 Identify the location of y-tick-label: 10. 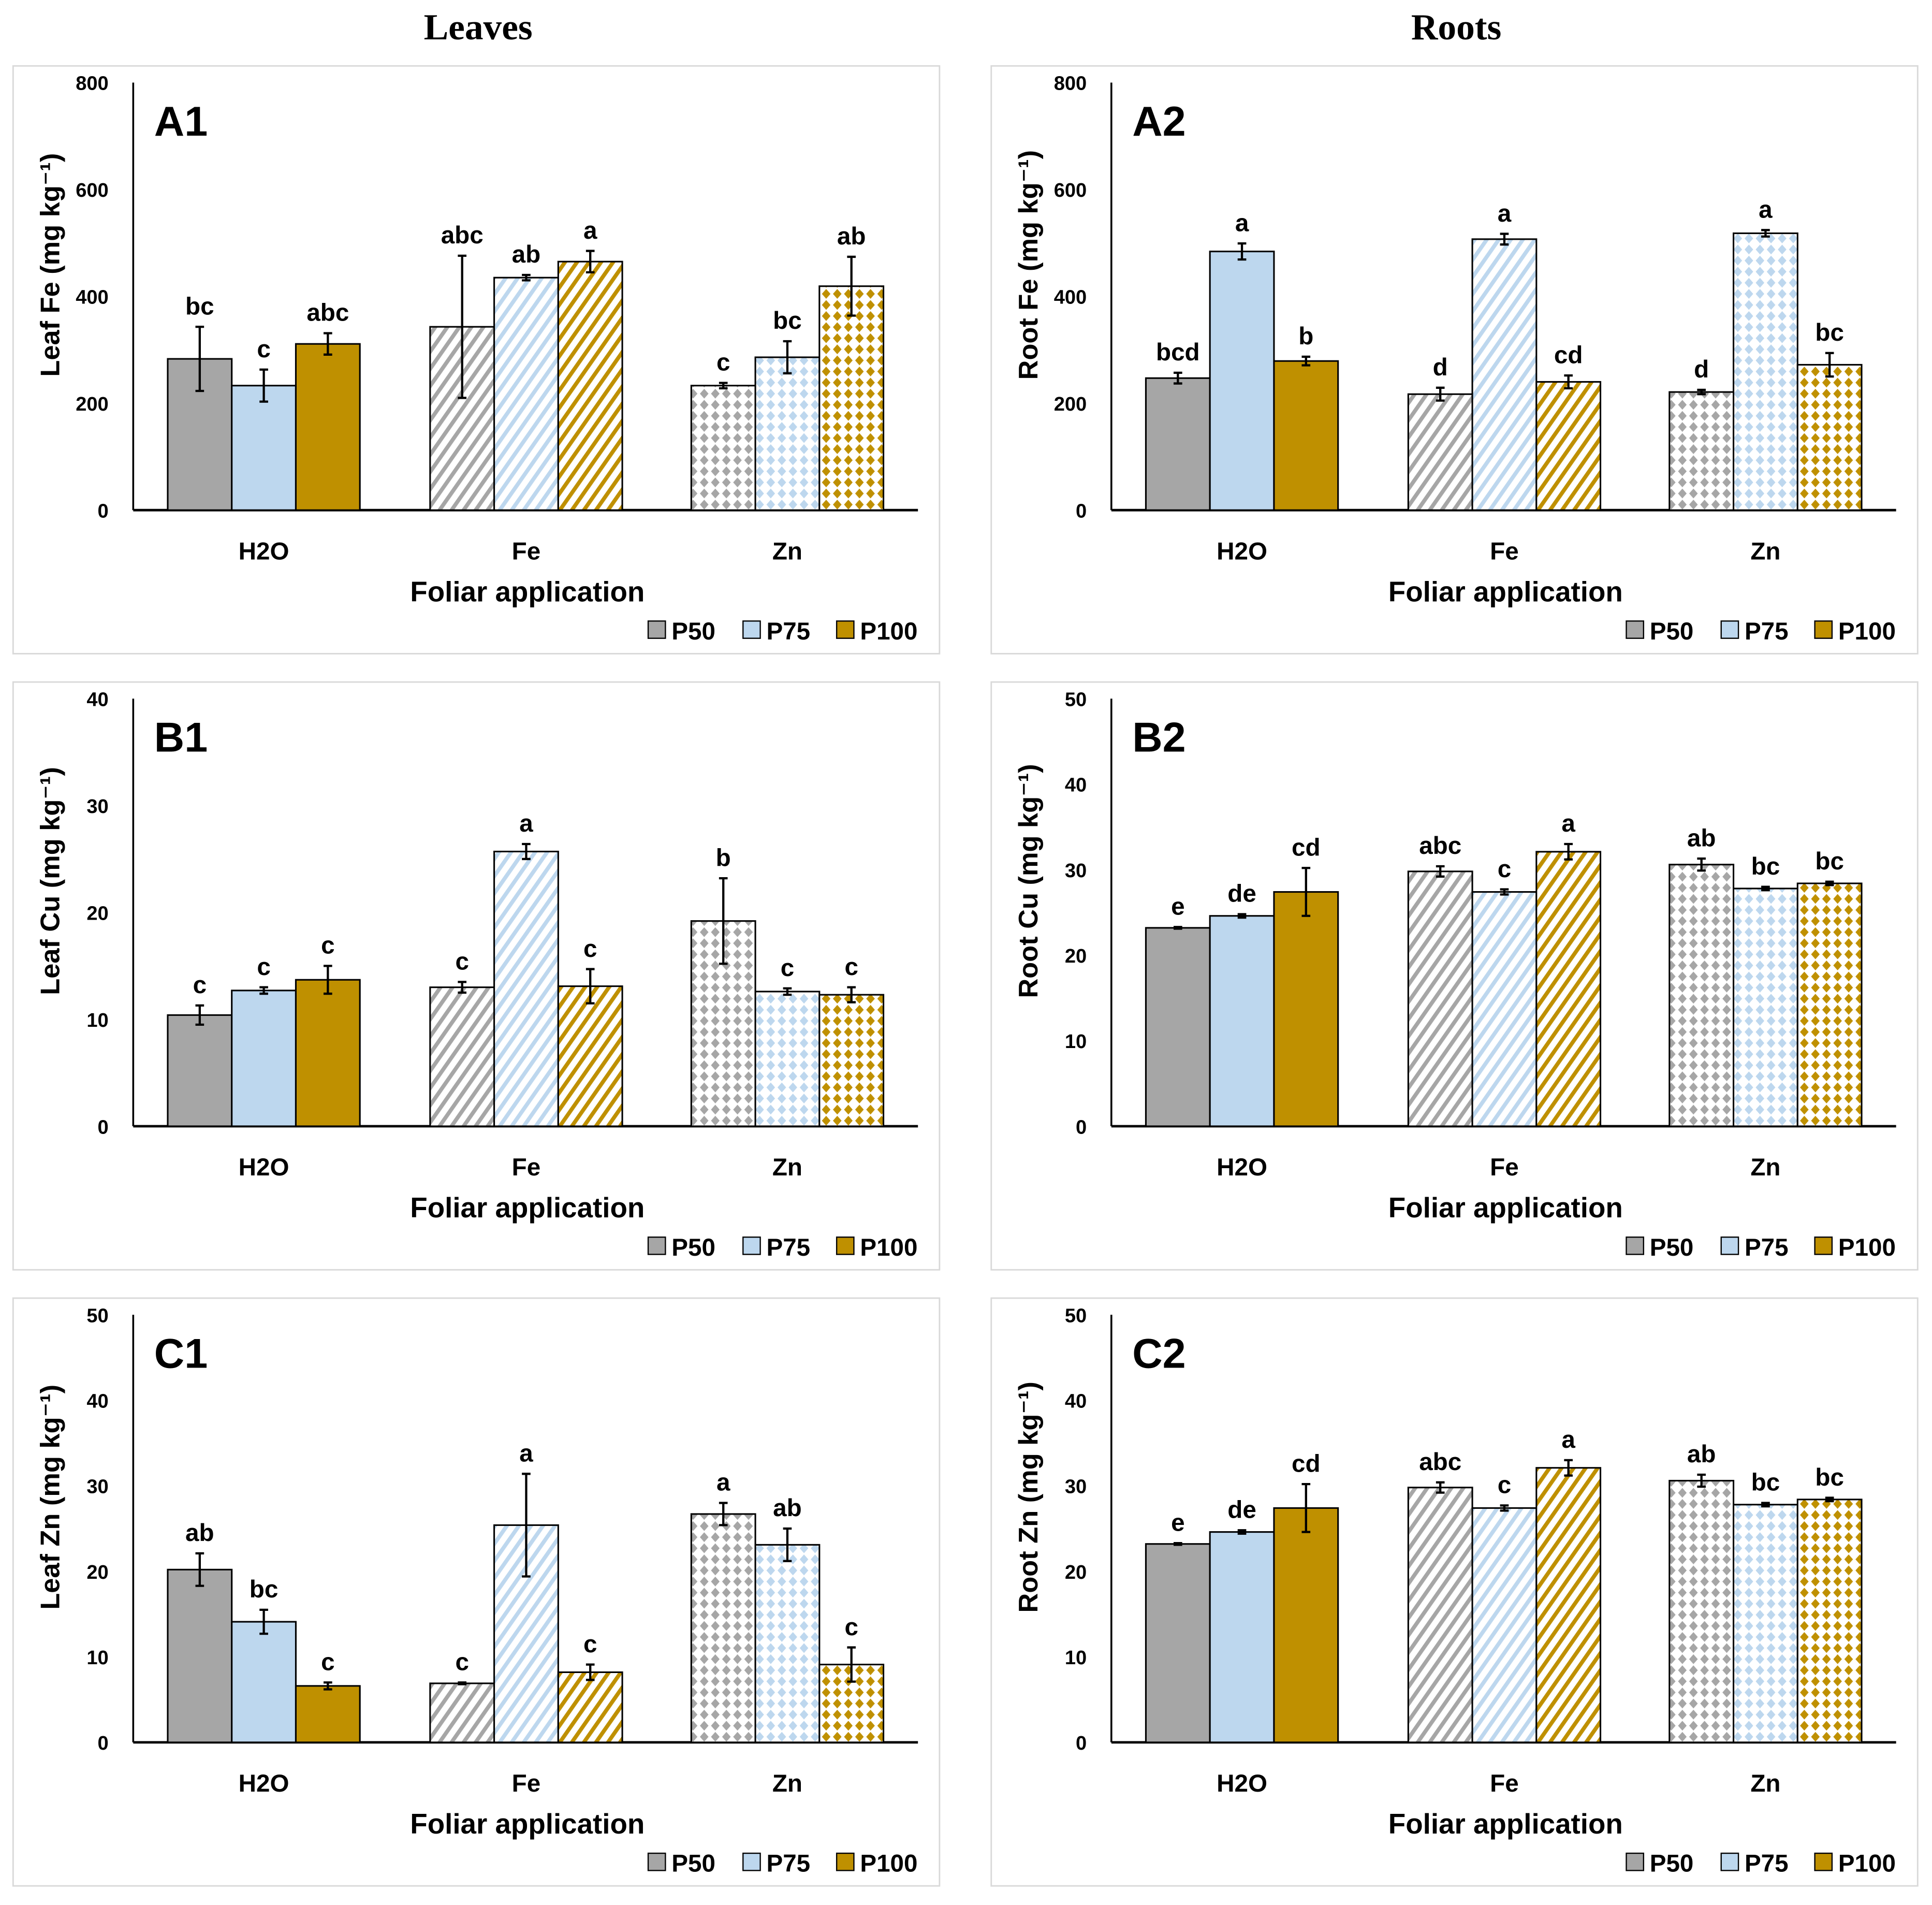
(1076, 1042).